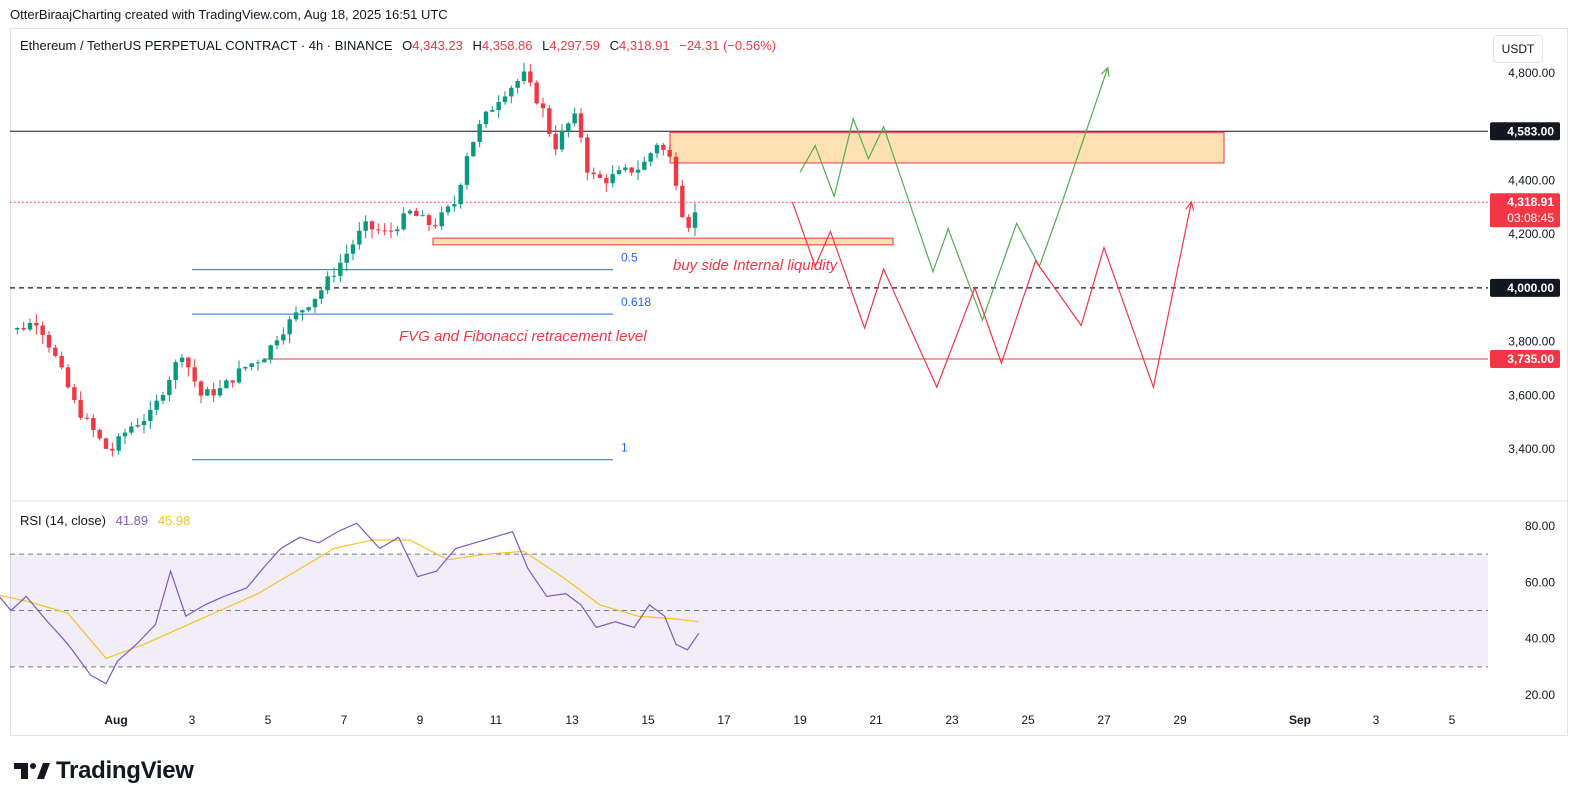 Image resolution: width=1588 pixels, height=798 pixels. What do you see at coordinates (572, 720) in the screenshot?
I see `date-tick-label: 13` at bounding box center [572, 720].